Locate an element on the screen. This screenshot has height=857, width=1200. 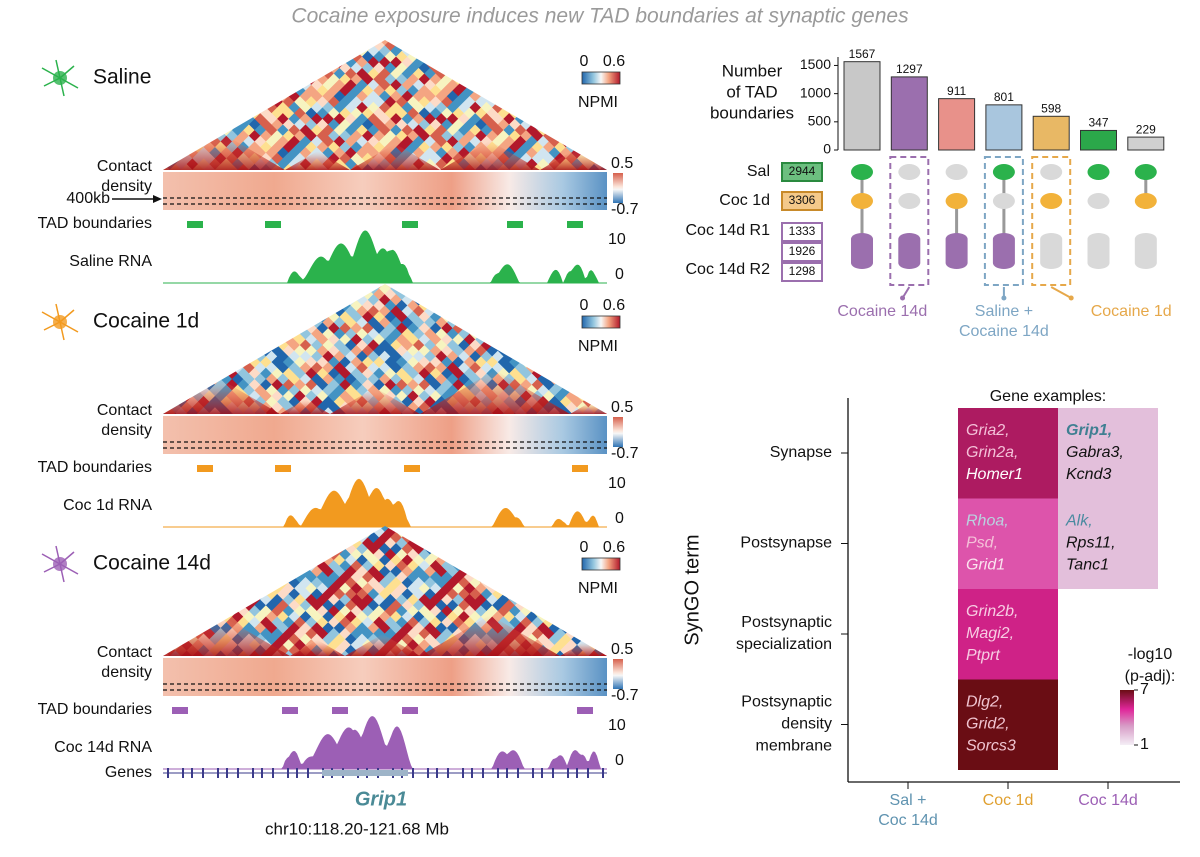
row-label: Postsynaptic is located at coordinates (786, 702).